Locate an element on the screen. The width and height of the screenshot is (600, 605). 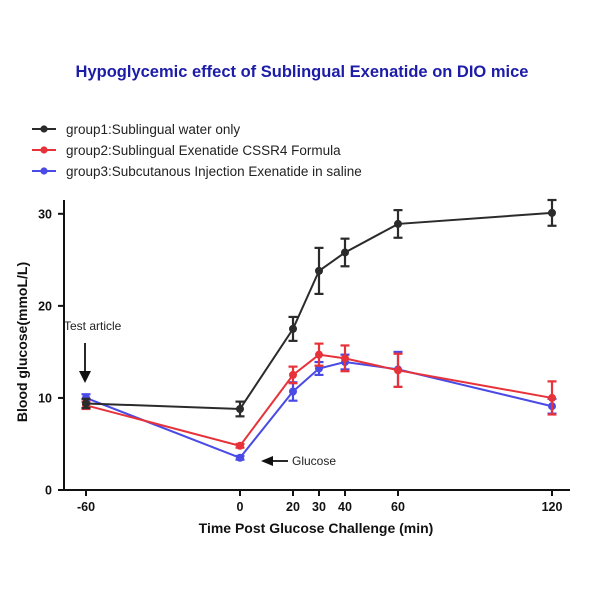
x-tick-label: 60 is located at coordinates (398, 507).